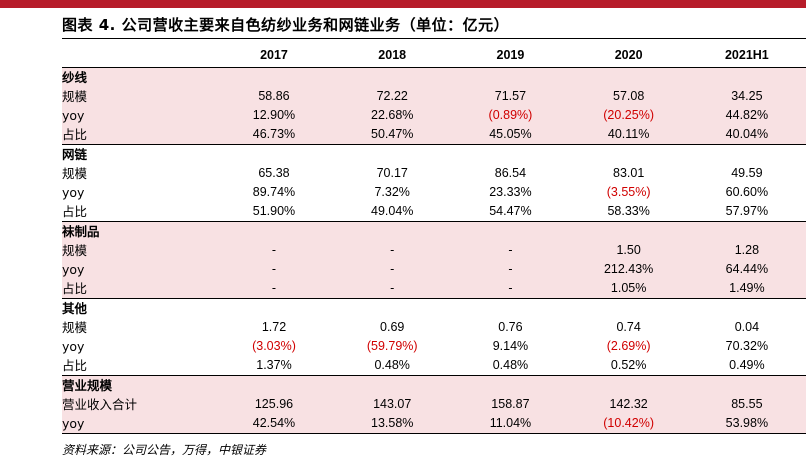  What do you see at coordinates (274, 96) in the screenshot?
I see `value-cell: 58.86` at bounding box center [274, 96].